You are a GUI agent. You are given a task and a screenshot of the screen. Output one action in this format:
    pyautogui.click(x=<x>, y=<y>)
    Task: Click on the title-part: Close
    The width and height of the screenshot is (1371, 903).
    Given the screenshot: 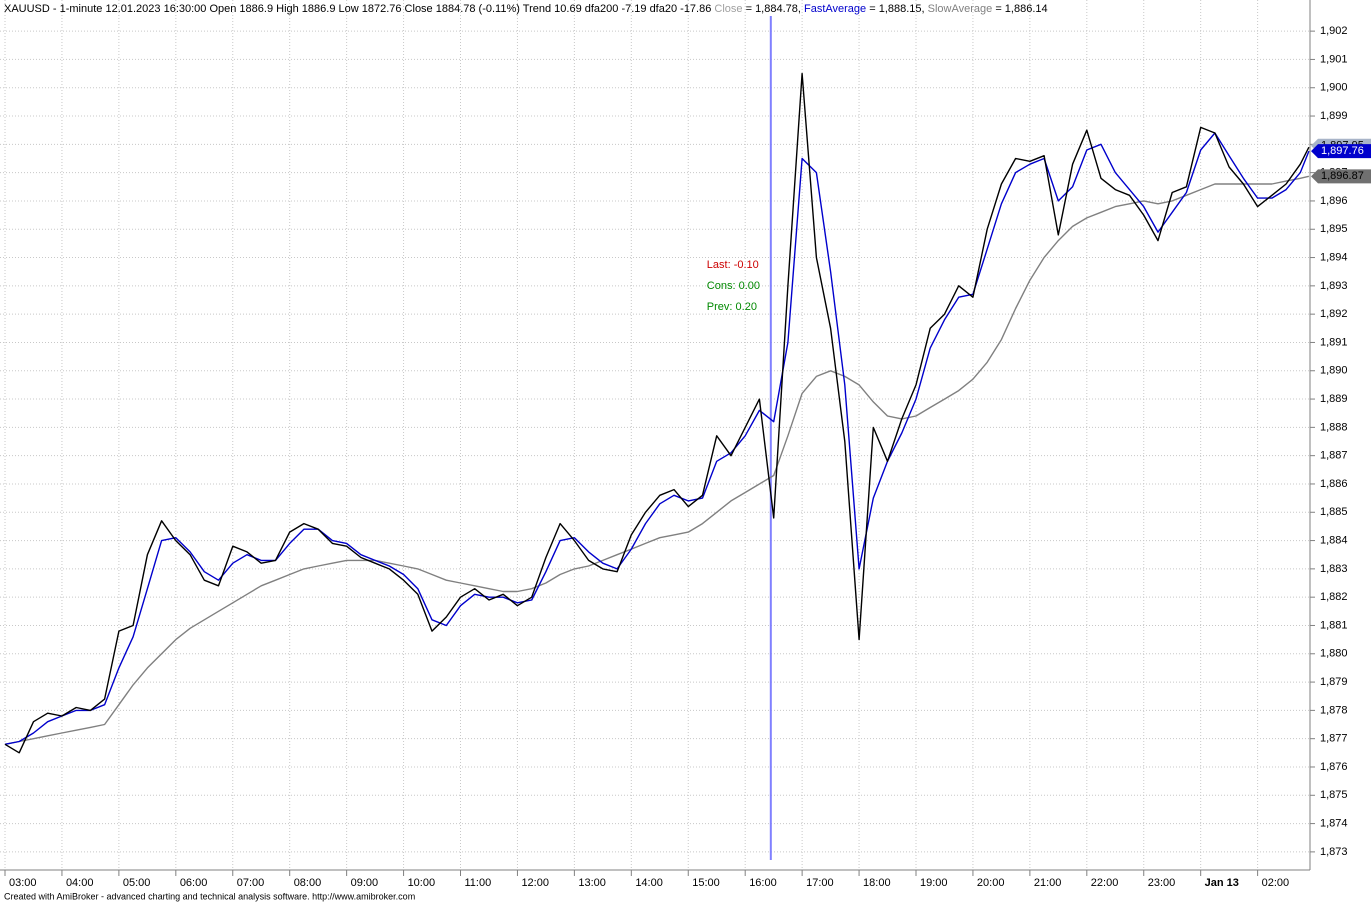 What is the action you would take?
    pyautogui.click(x=728, y=9)
    